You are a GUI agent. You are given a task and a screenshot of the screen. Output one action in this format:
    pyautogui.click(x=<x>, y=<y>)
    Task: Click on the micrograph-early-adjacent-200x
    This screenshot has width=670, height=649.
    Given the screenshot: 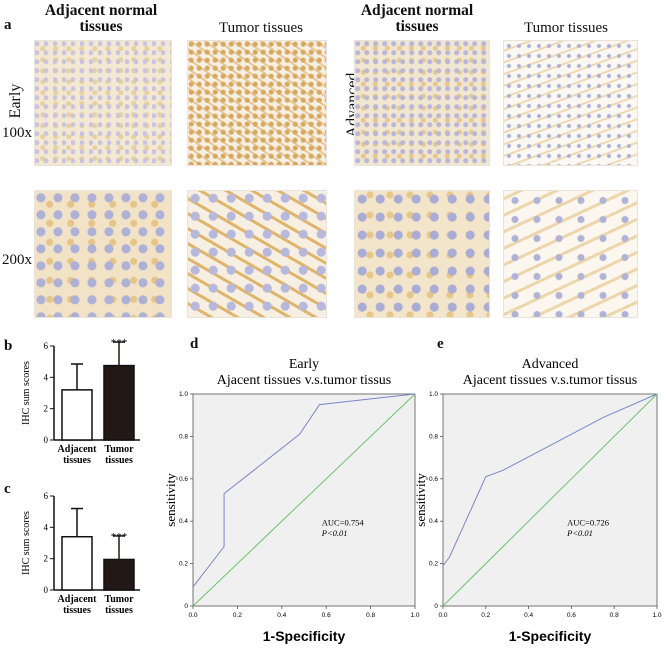 What is the action you would take?
    pyautogui.click(x=103, y=254)
    